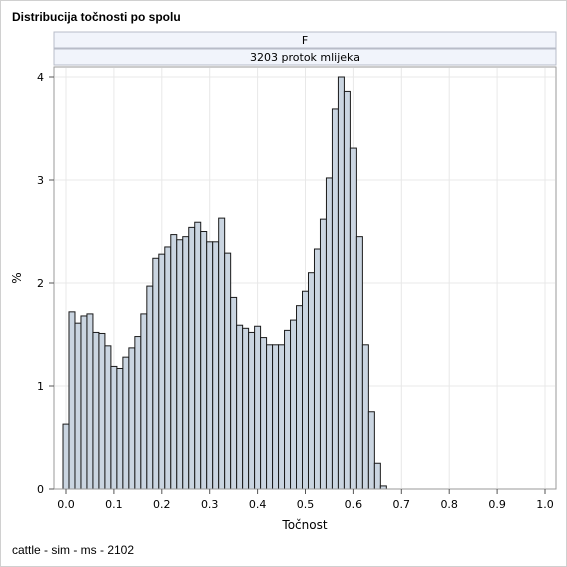 The width and height of the screenshot is (567, 567). I want to click on panel-header-strip, so click(305, 40).